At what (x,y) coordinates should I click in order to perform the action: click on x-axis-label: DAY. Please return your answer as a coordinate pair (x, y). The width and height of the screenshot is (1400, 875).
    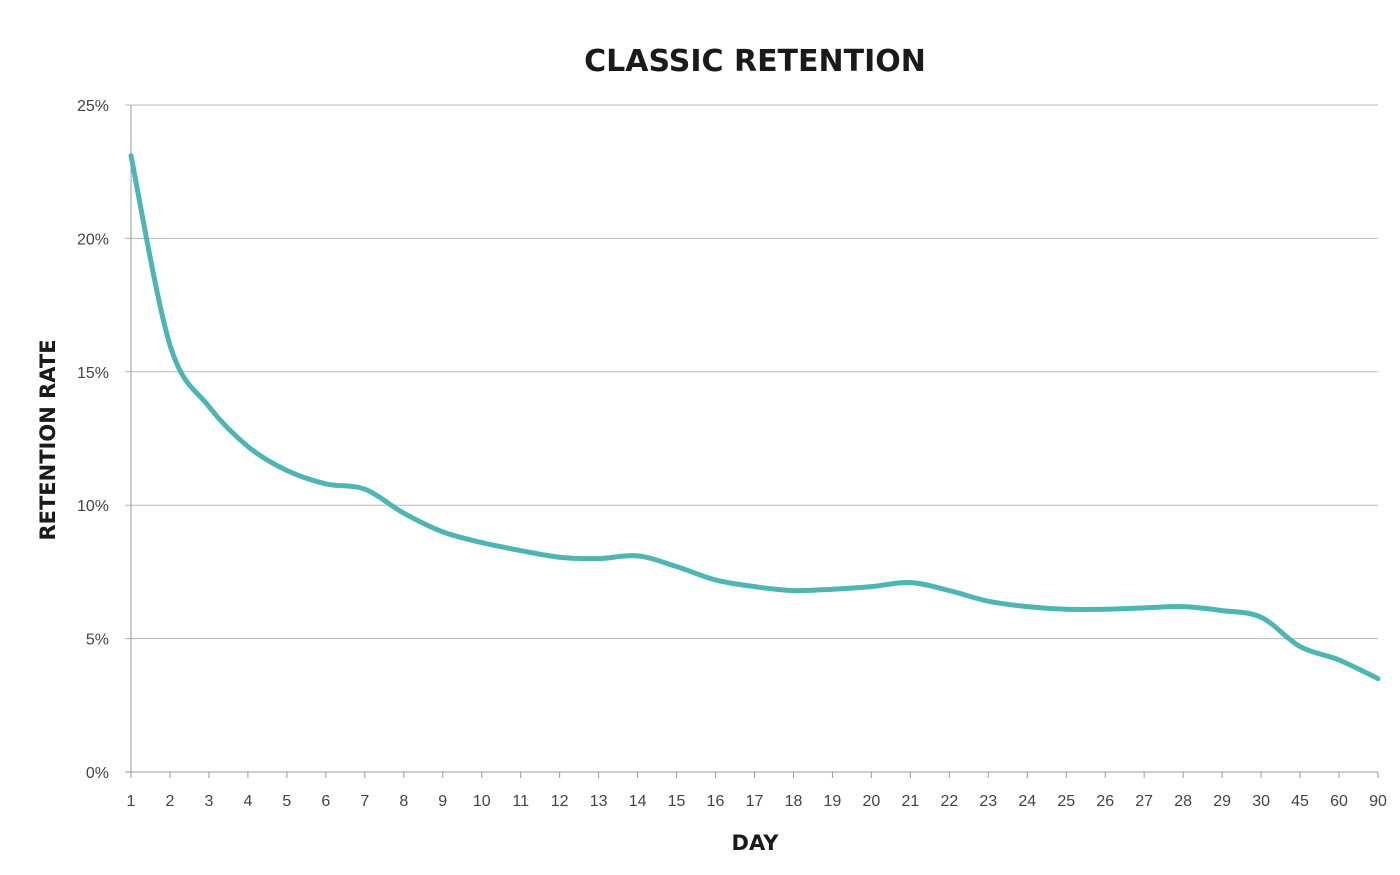
    Looking at the image, I should click on (756, 843).